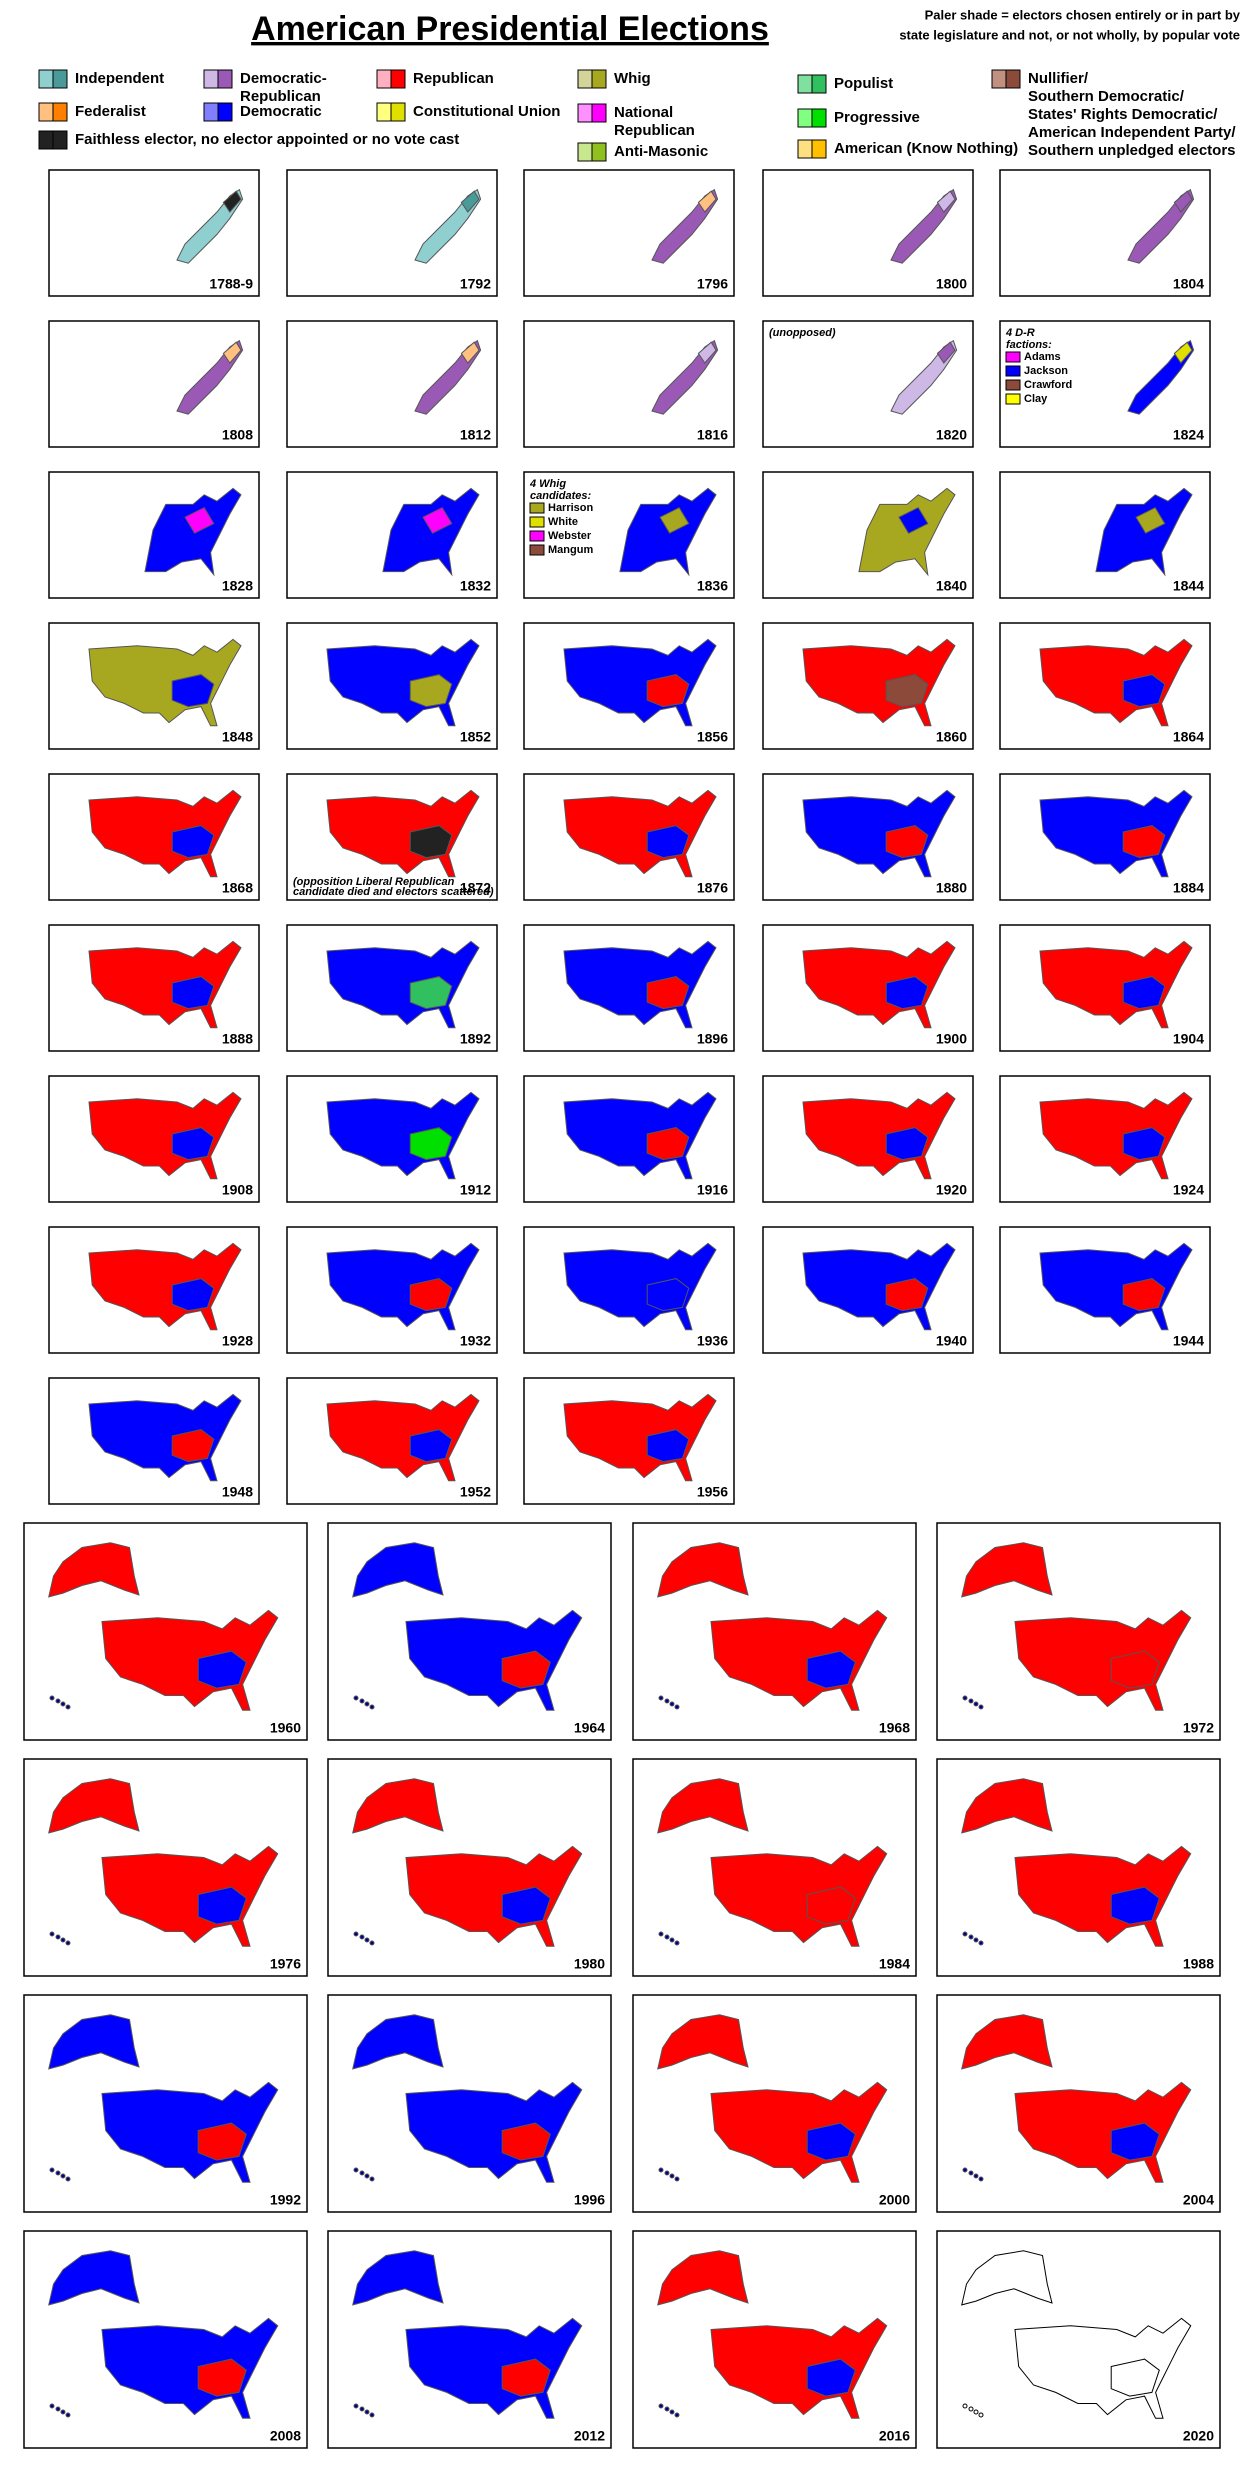  What do you see at coordinates (951, 1190) in the screenshot?
I see `year-label: 1920` at bounding box center [951, 1190].